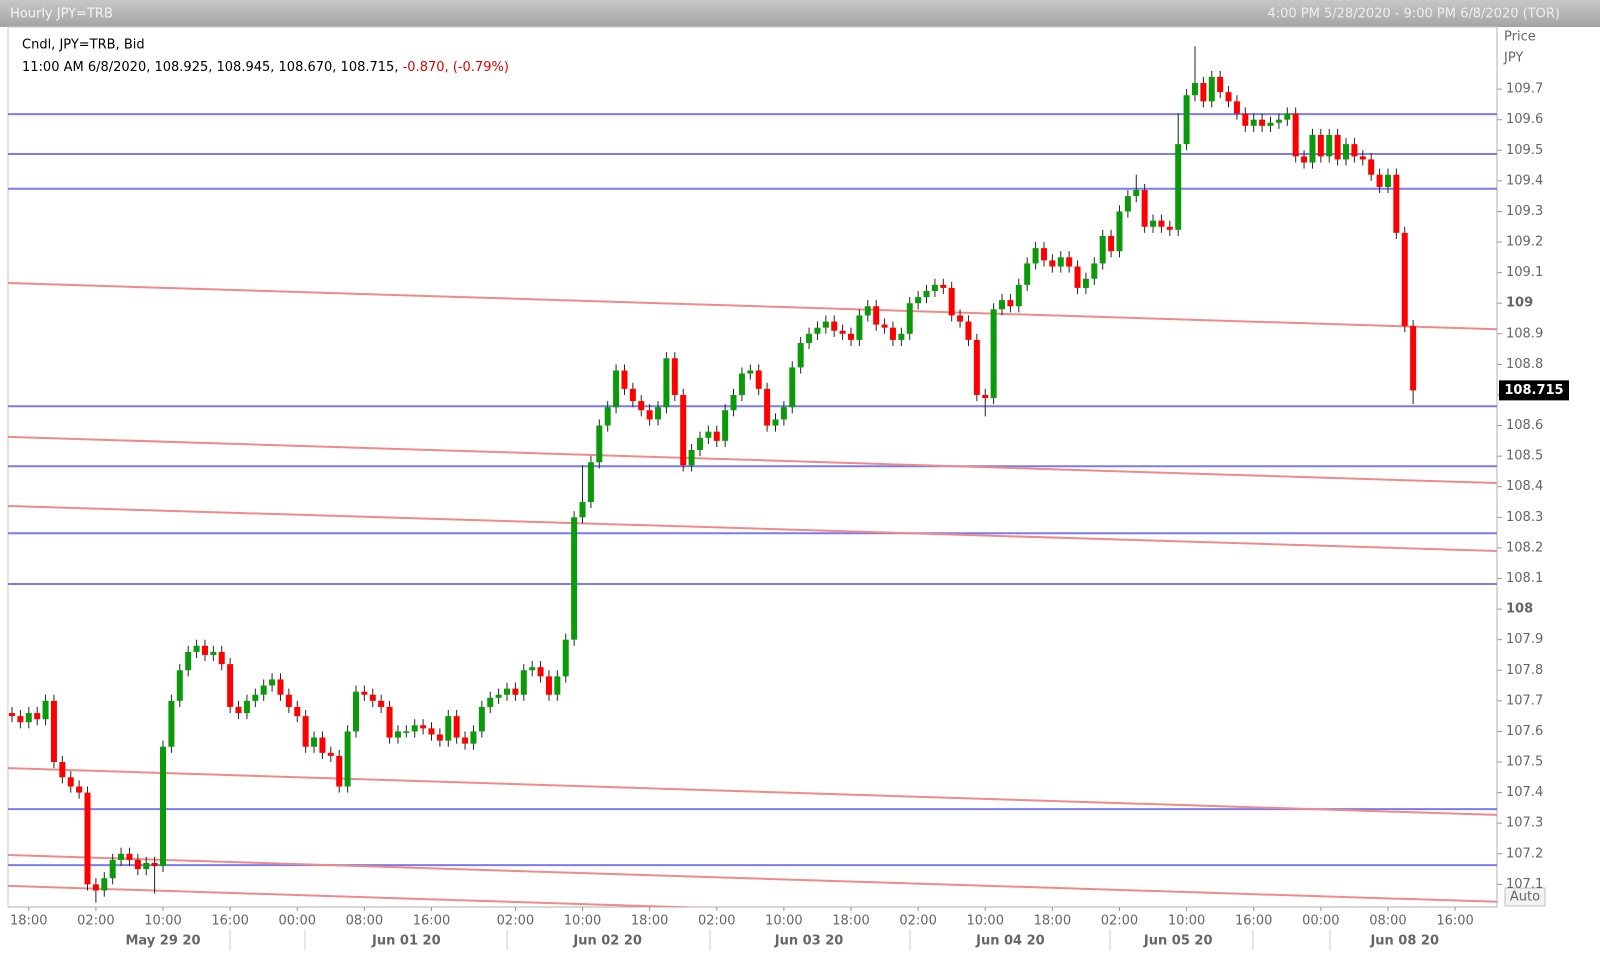  What do you see at coordinates (1524, 119) in the screenshot?
I see `y-tick-label: 109.6` at bounding box center [1524, 119].